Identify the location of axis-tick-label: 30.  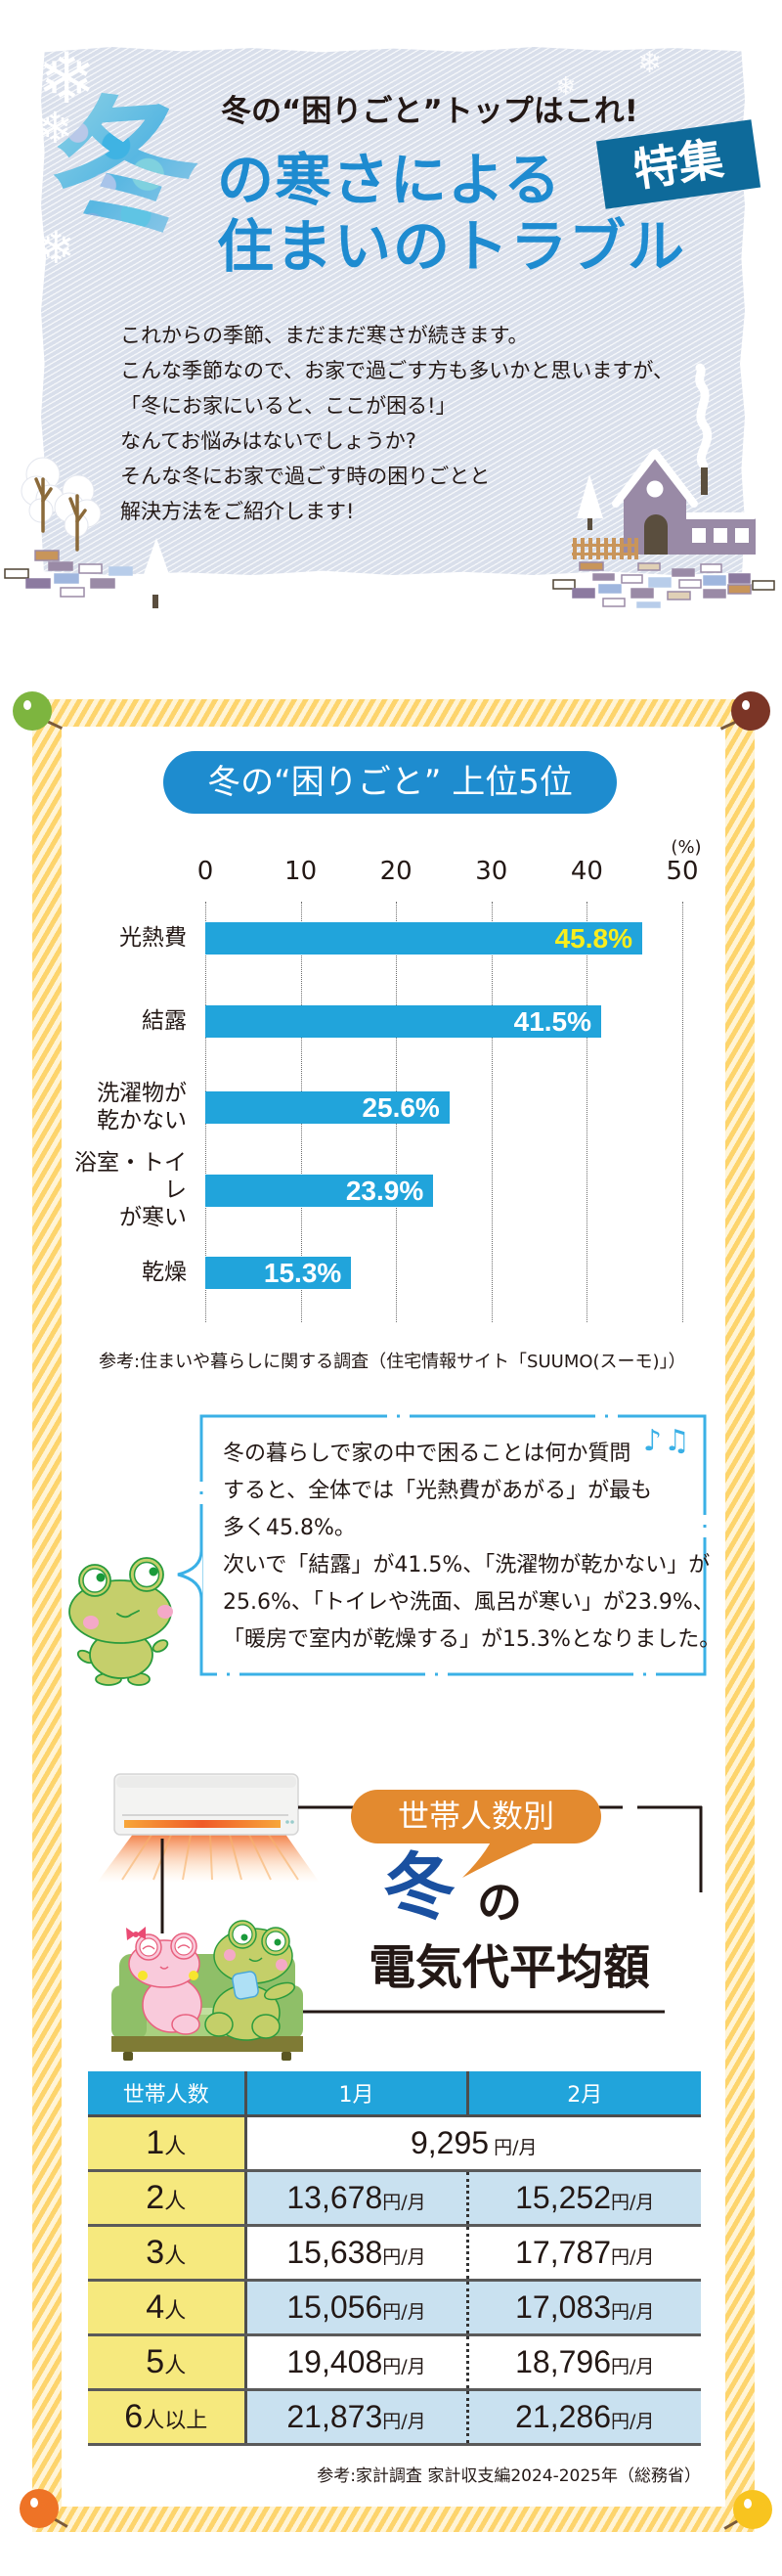
(492, 871).